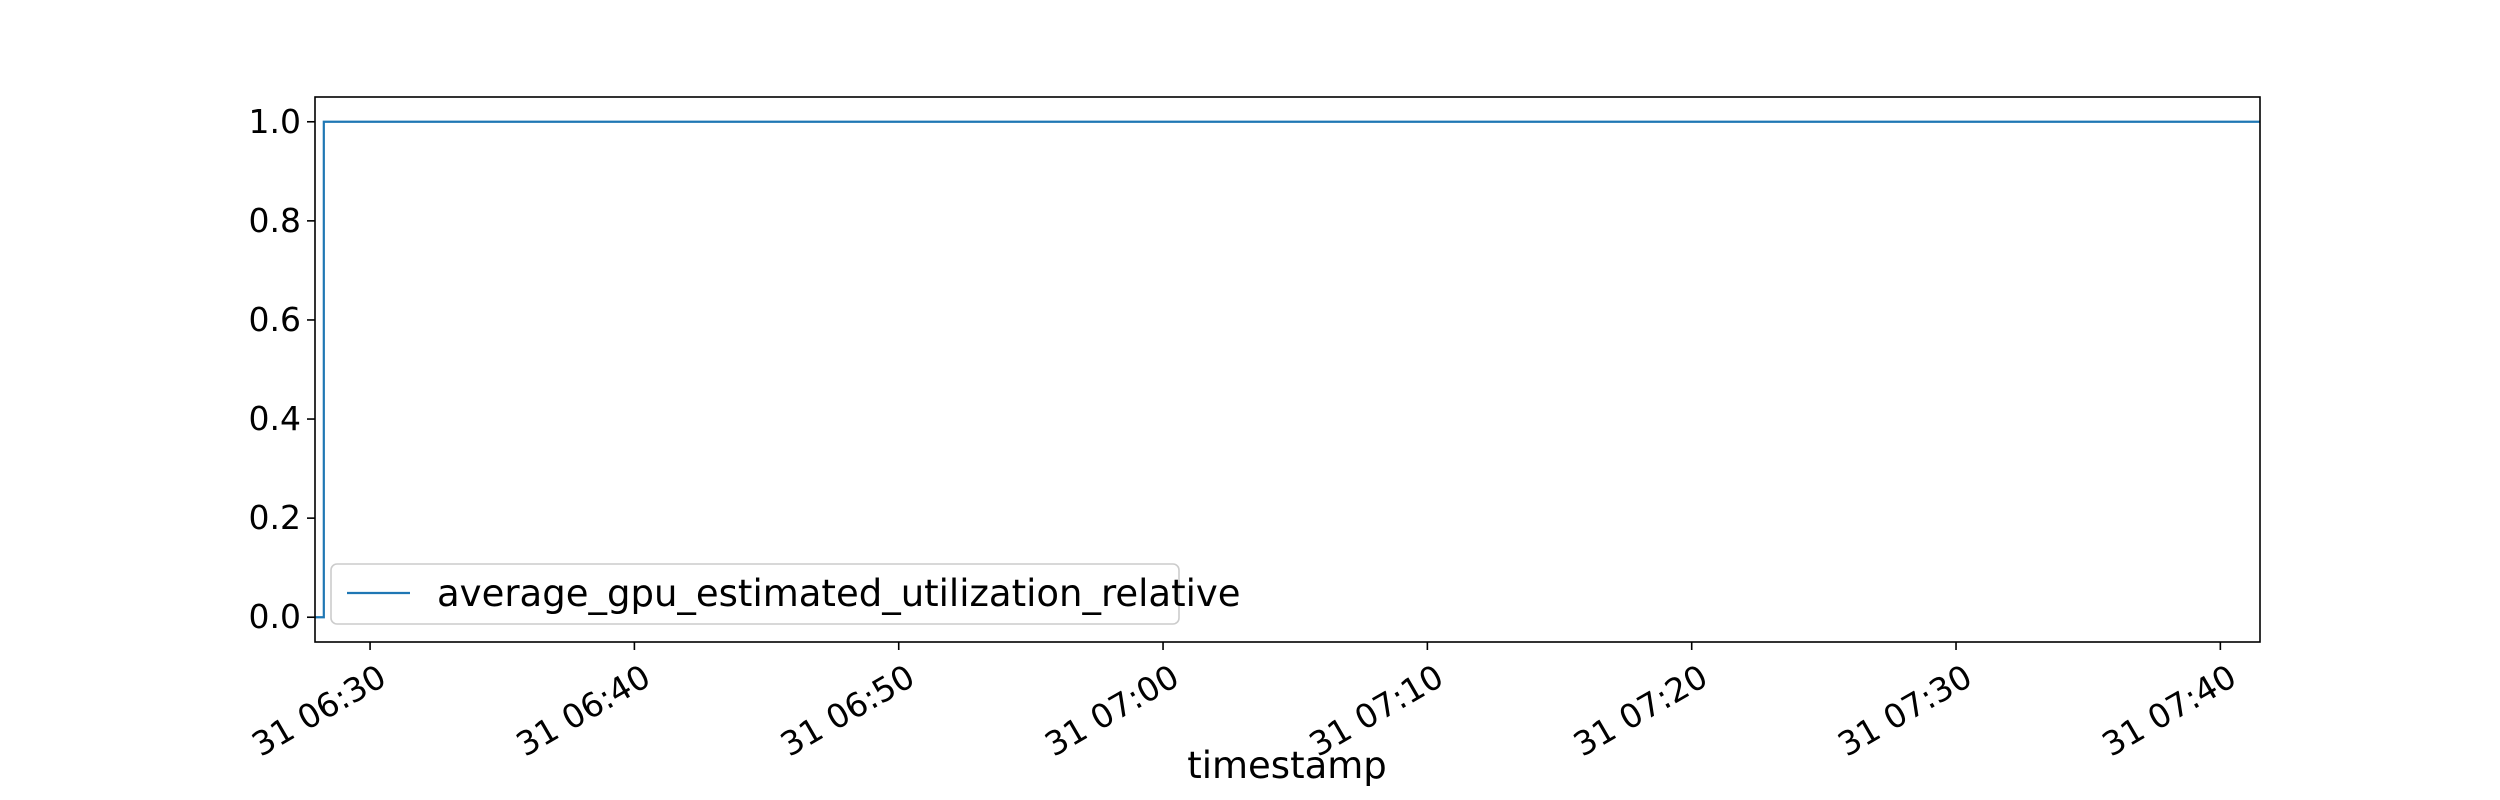 Image resolution: width=2500 pixels, height=800 pixels. I want to click on x-tick-label: 31 07:00, so click(1111, 711).